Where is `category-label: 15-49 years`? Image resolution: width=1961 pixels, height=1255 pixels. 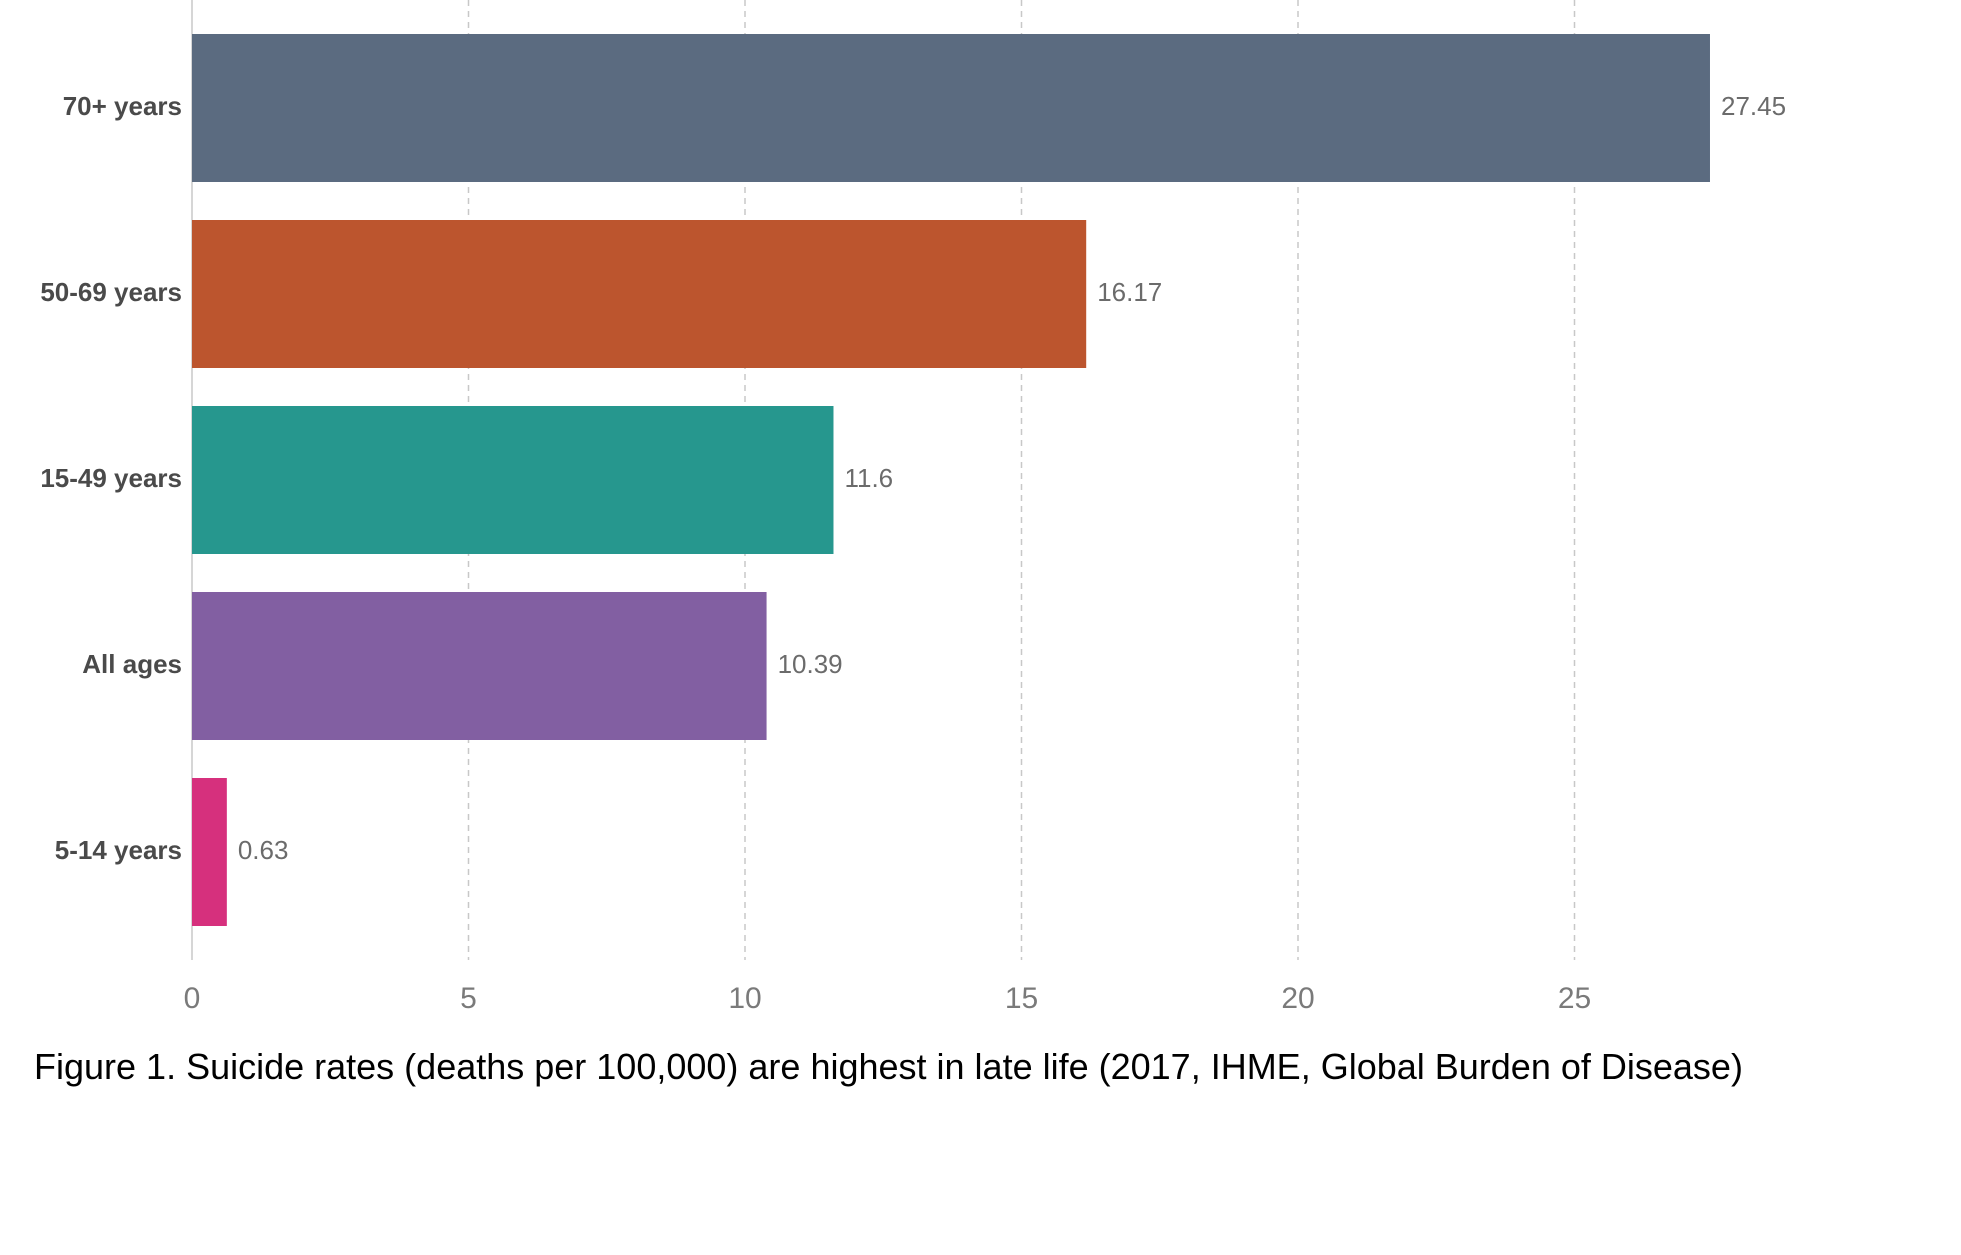 category-label: 15-49 years is located at coordinates (111, 478).